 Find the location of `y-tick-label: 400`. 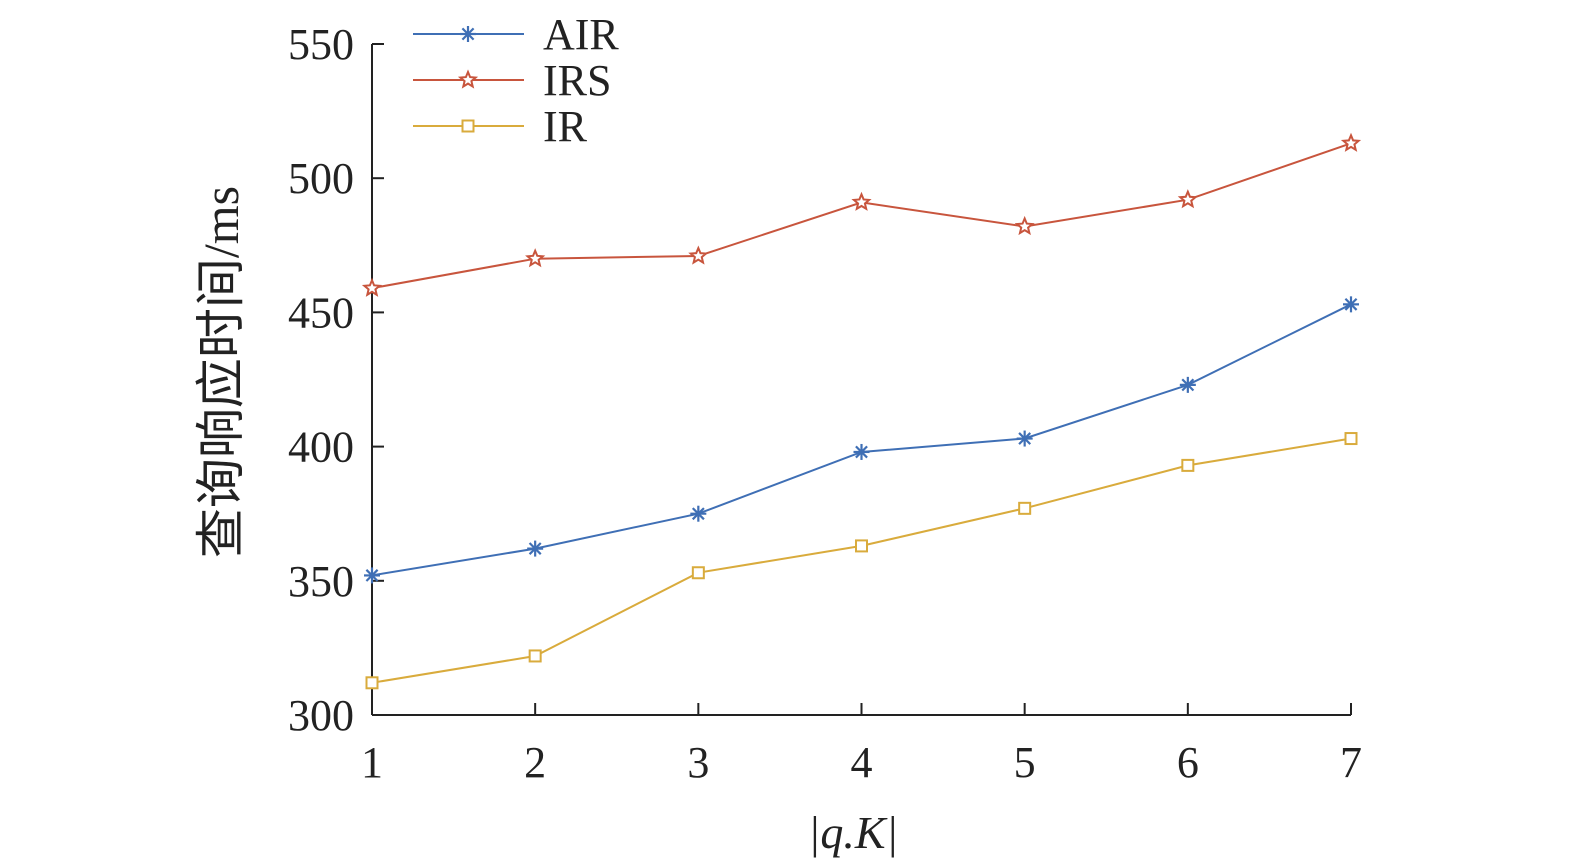

y-tick-label: 400 is located at coordinates (321, 447).